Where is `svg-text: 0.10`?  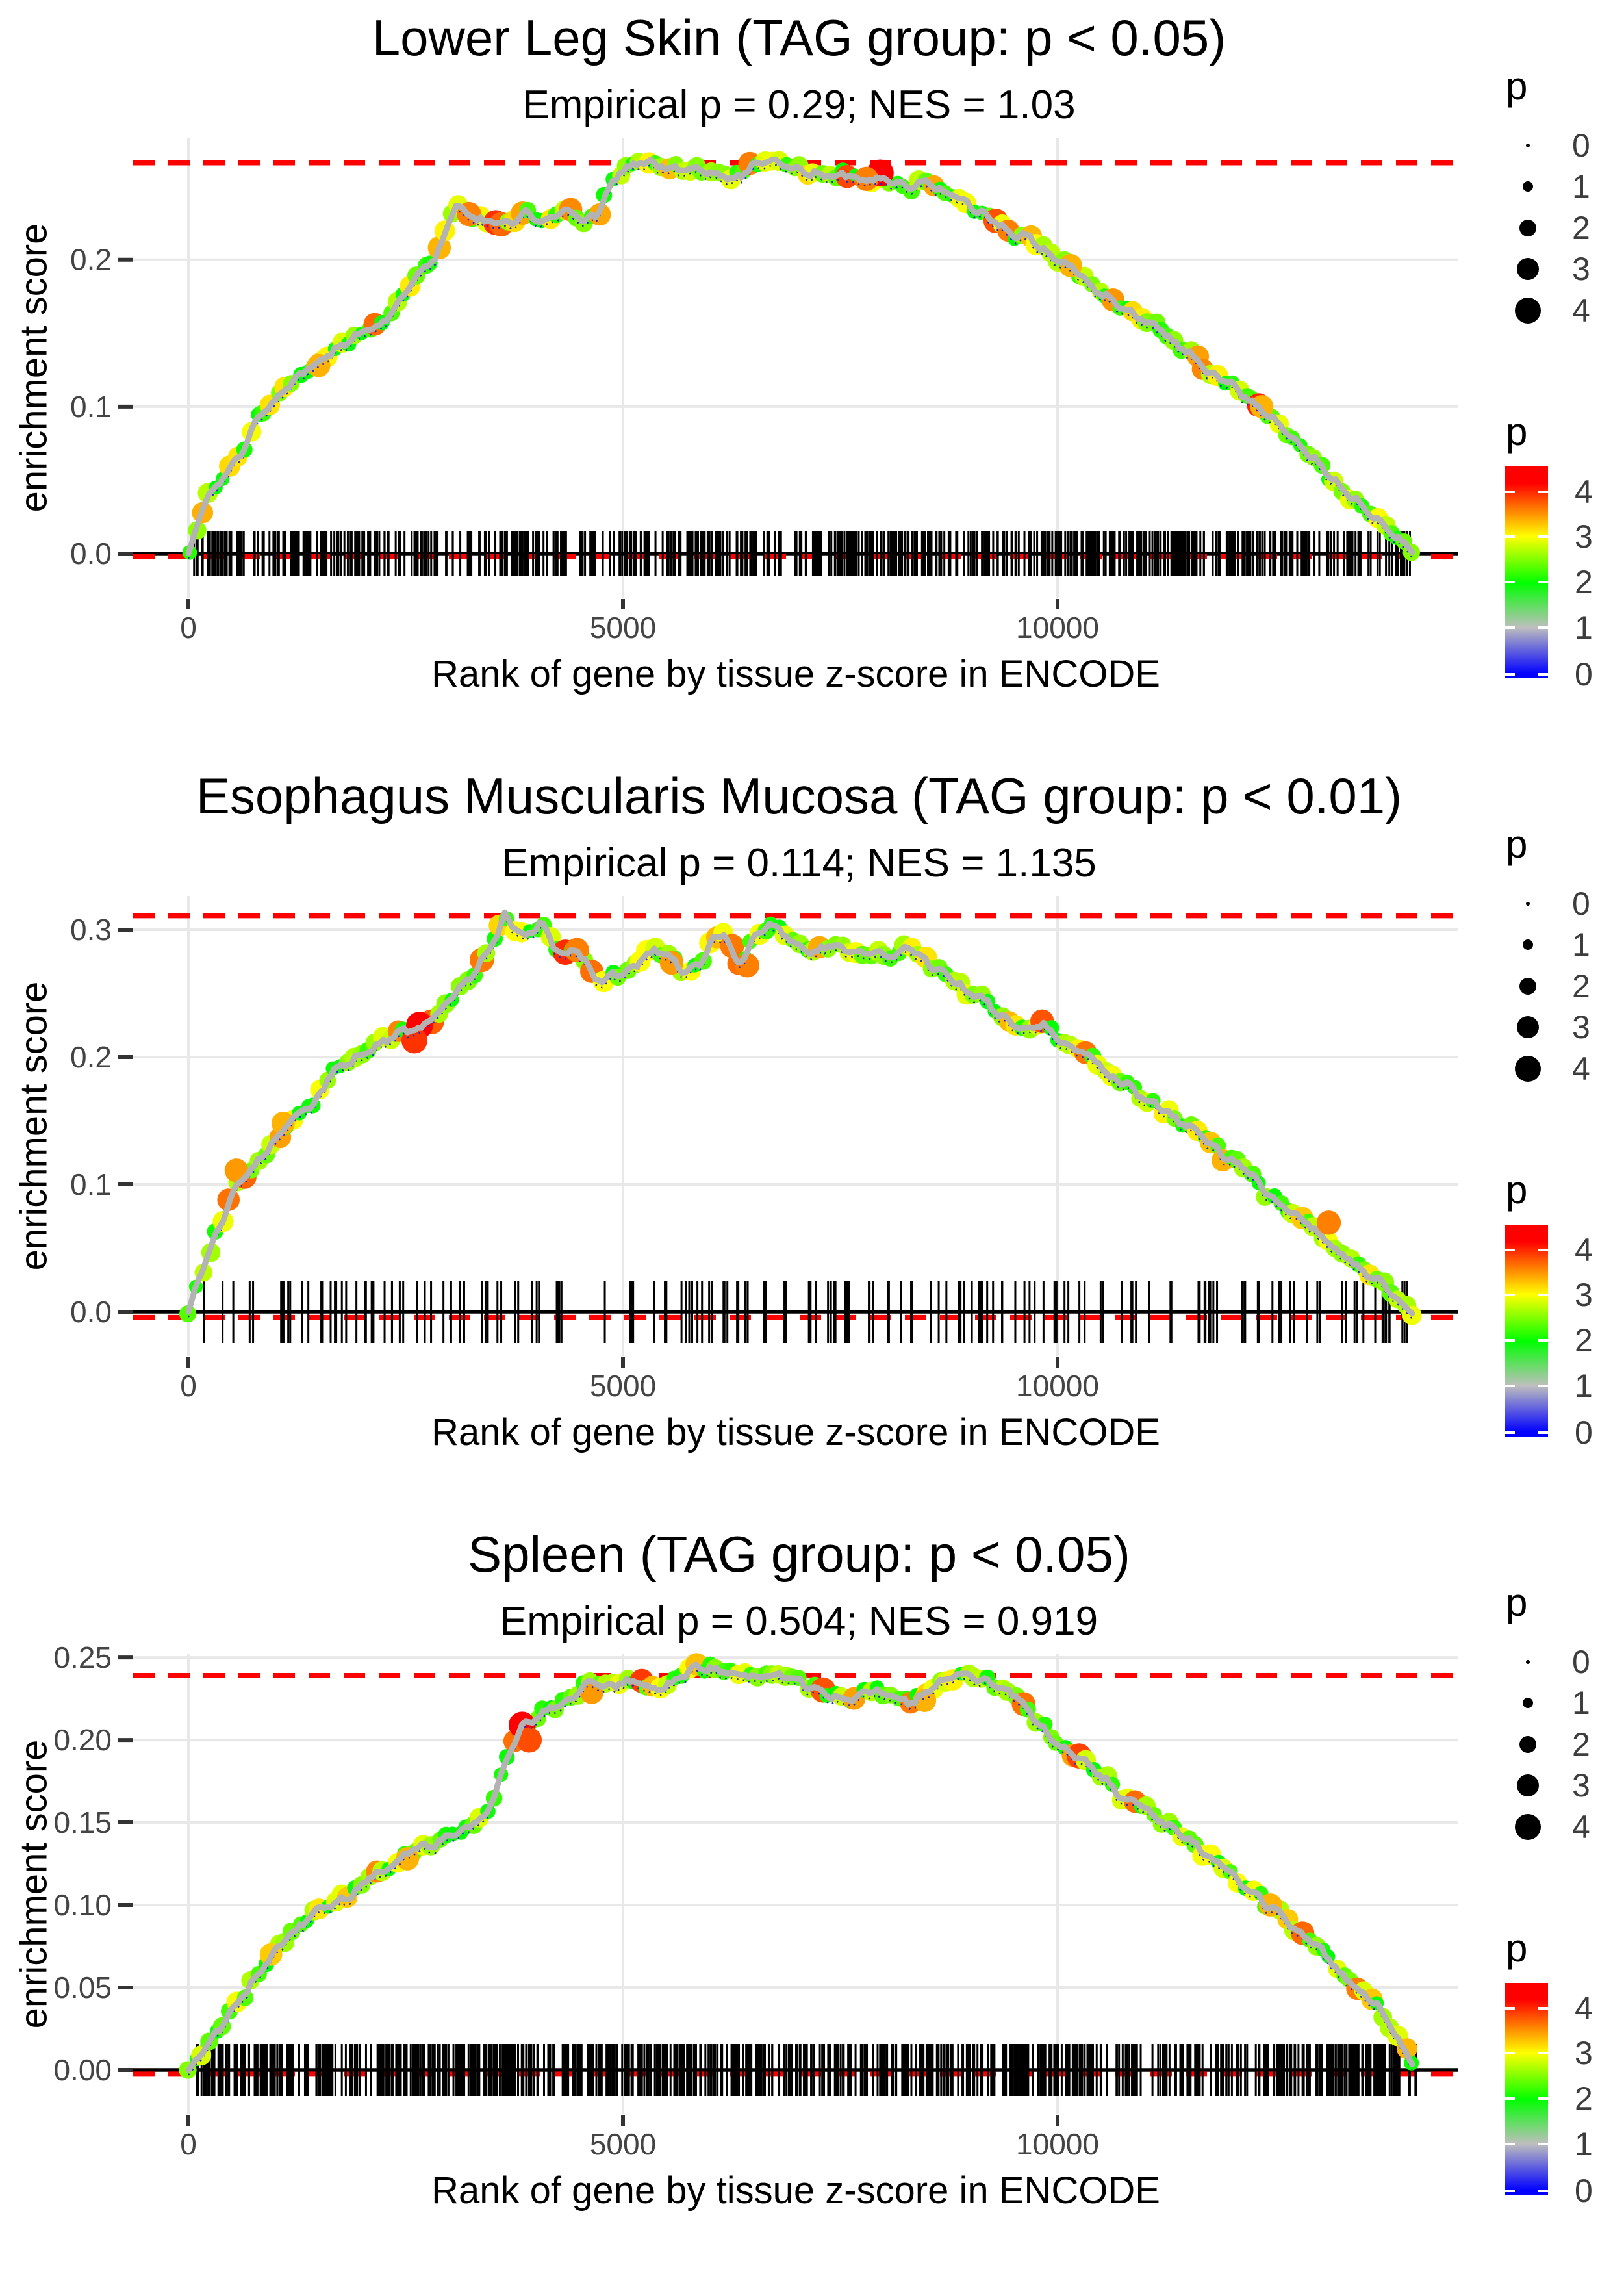 svg-text: 0.10 is located at coordinates (82, 1905).